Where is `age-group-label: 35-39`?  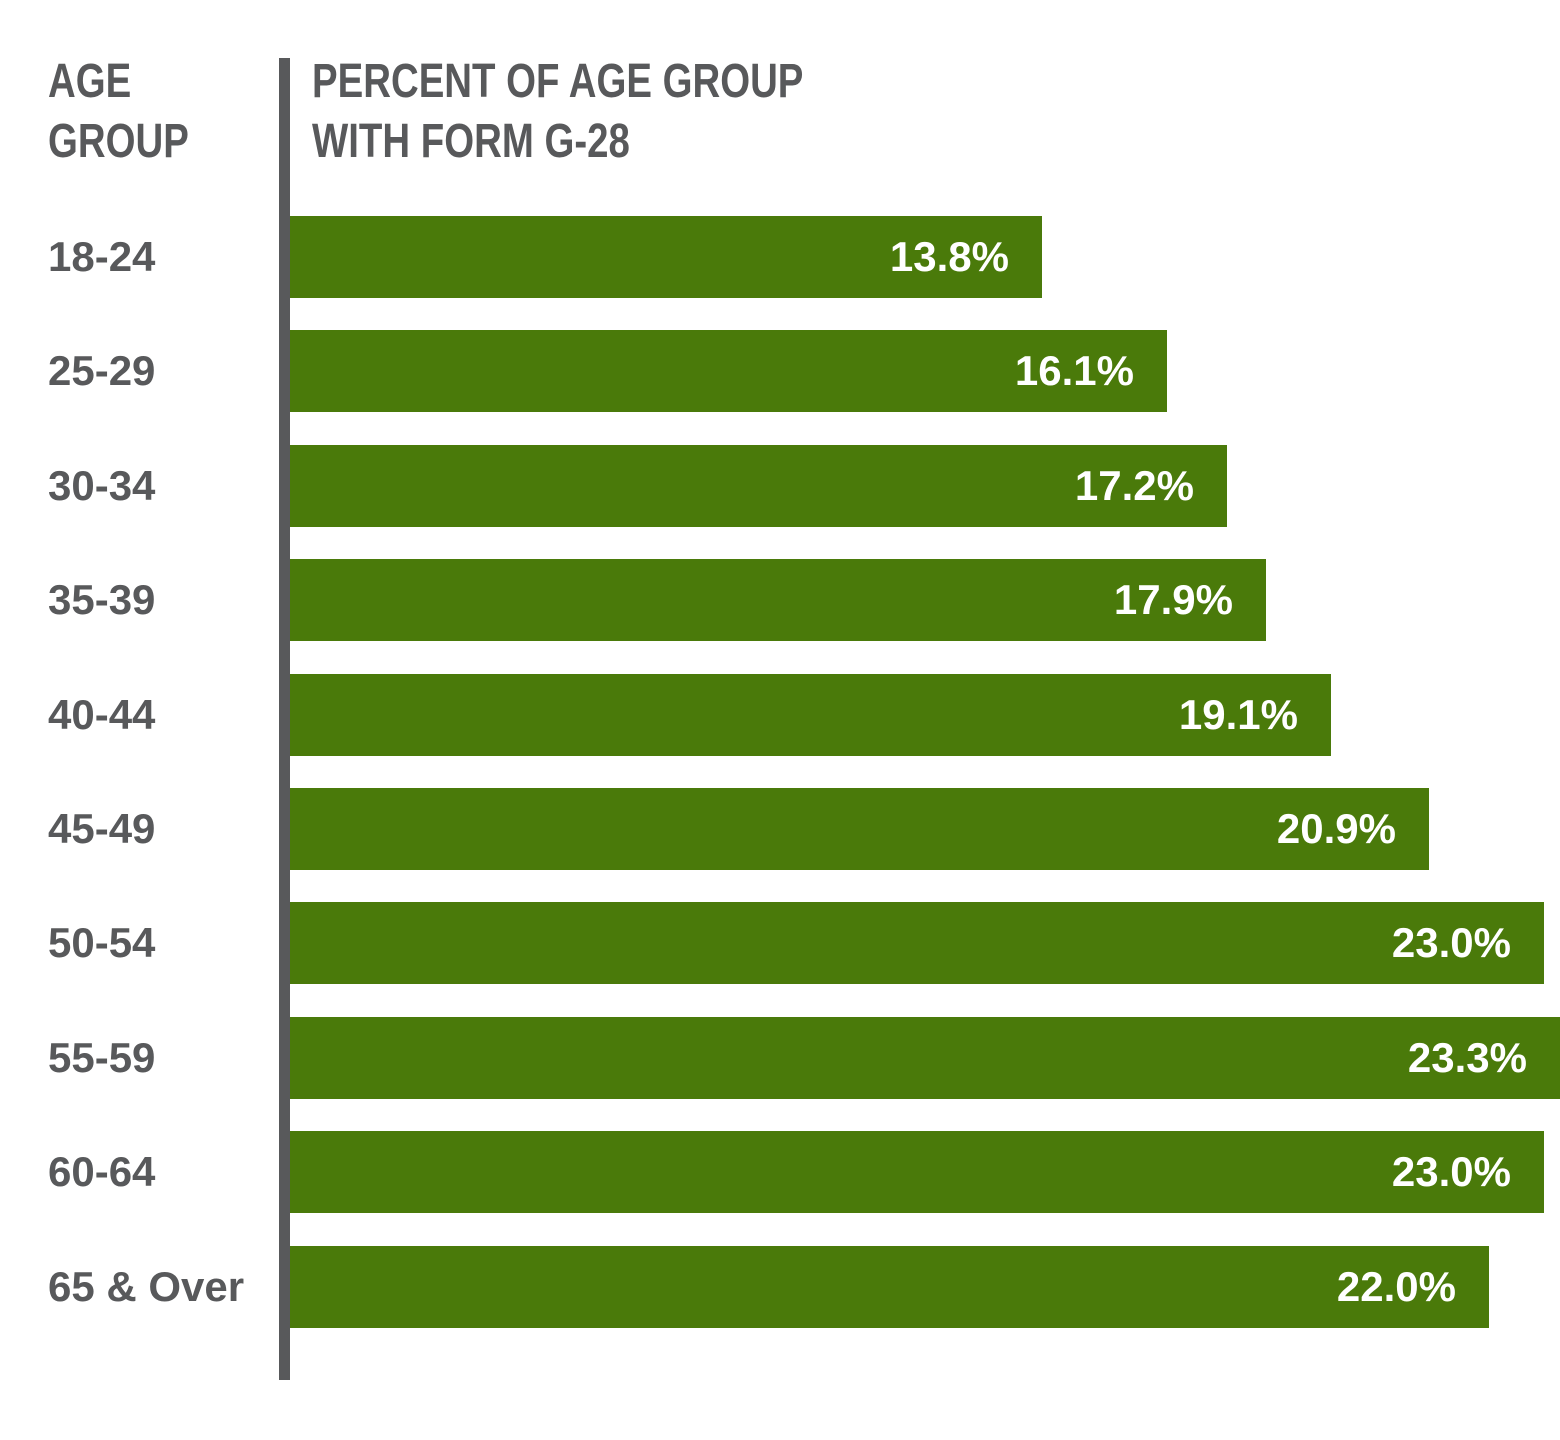
age-group-label: 35-39 is located at coordinates (102, 599).